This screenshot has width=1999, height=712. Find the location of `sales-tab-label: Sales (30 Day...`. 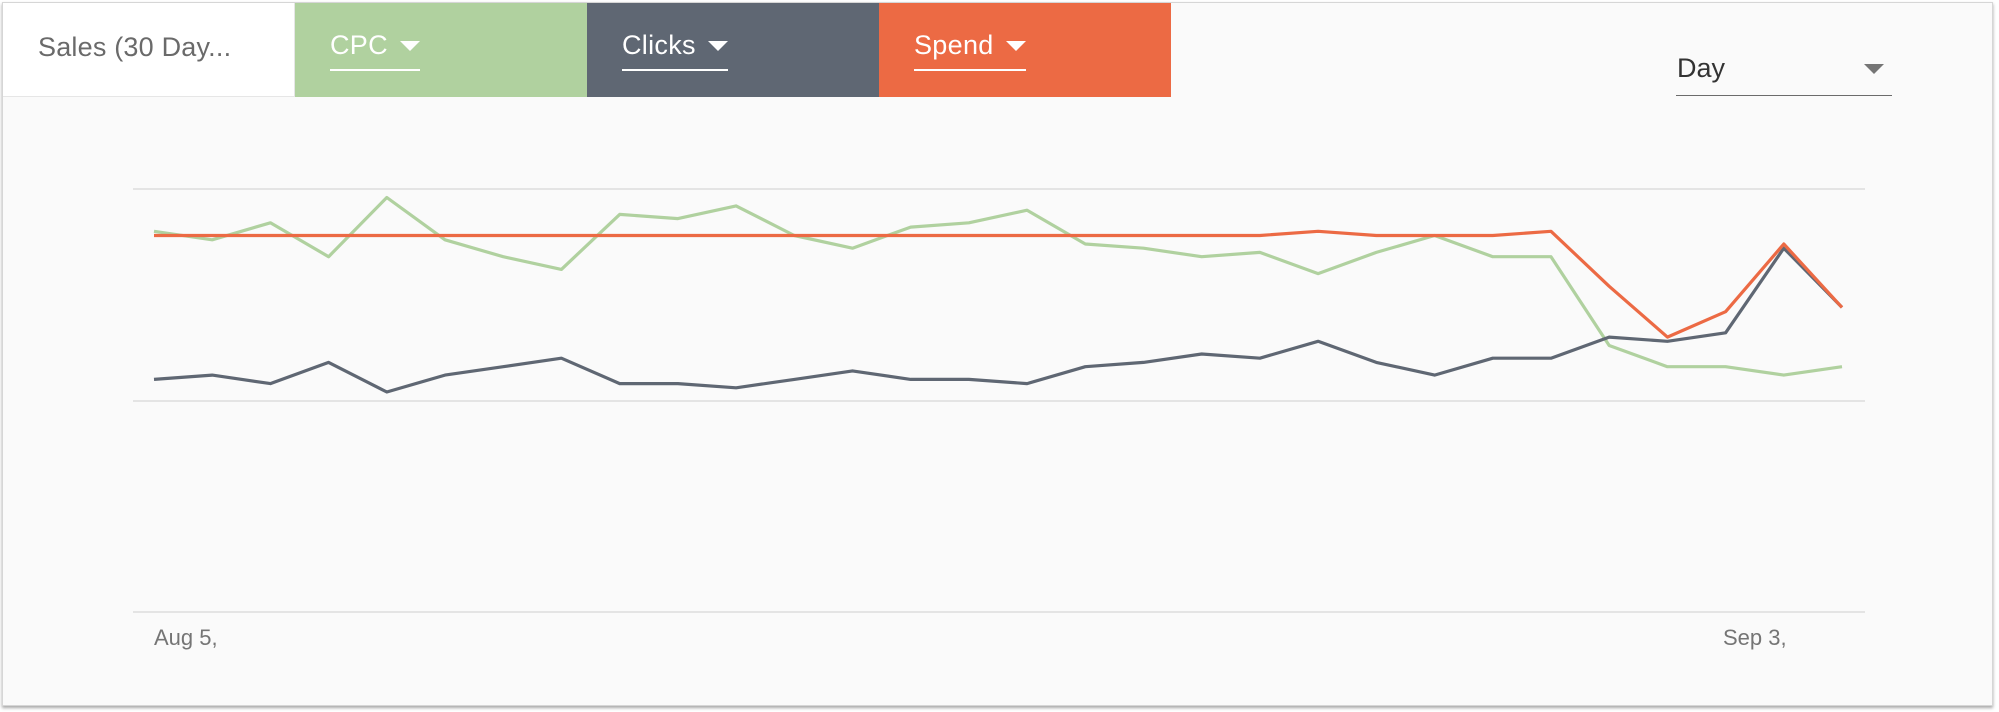

sales-tab-label: Sales (30 Day... is located at coordinates (135, 47).